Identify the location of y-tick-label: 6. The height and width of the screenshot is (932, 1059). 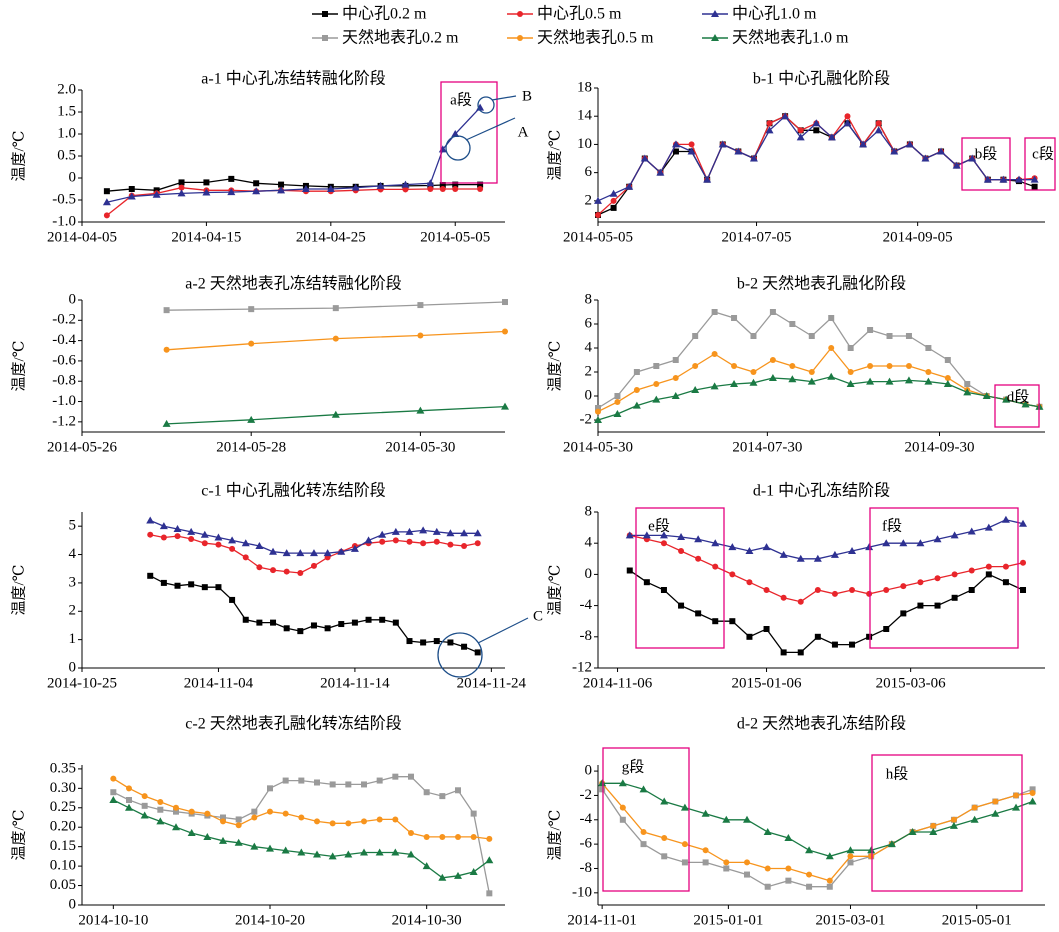
(589, 323).